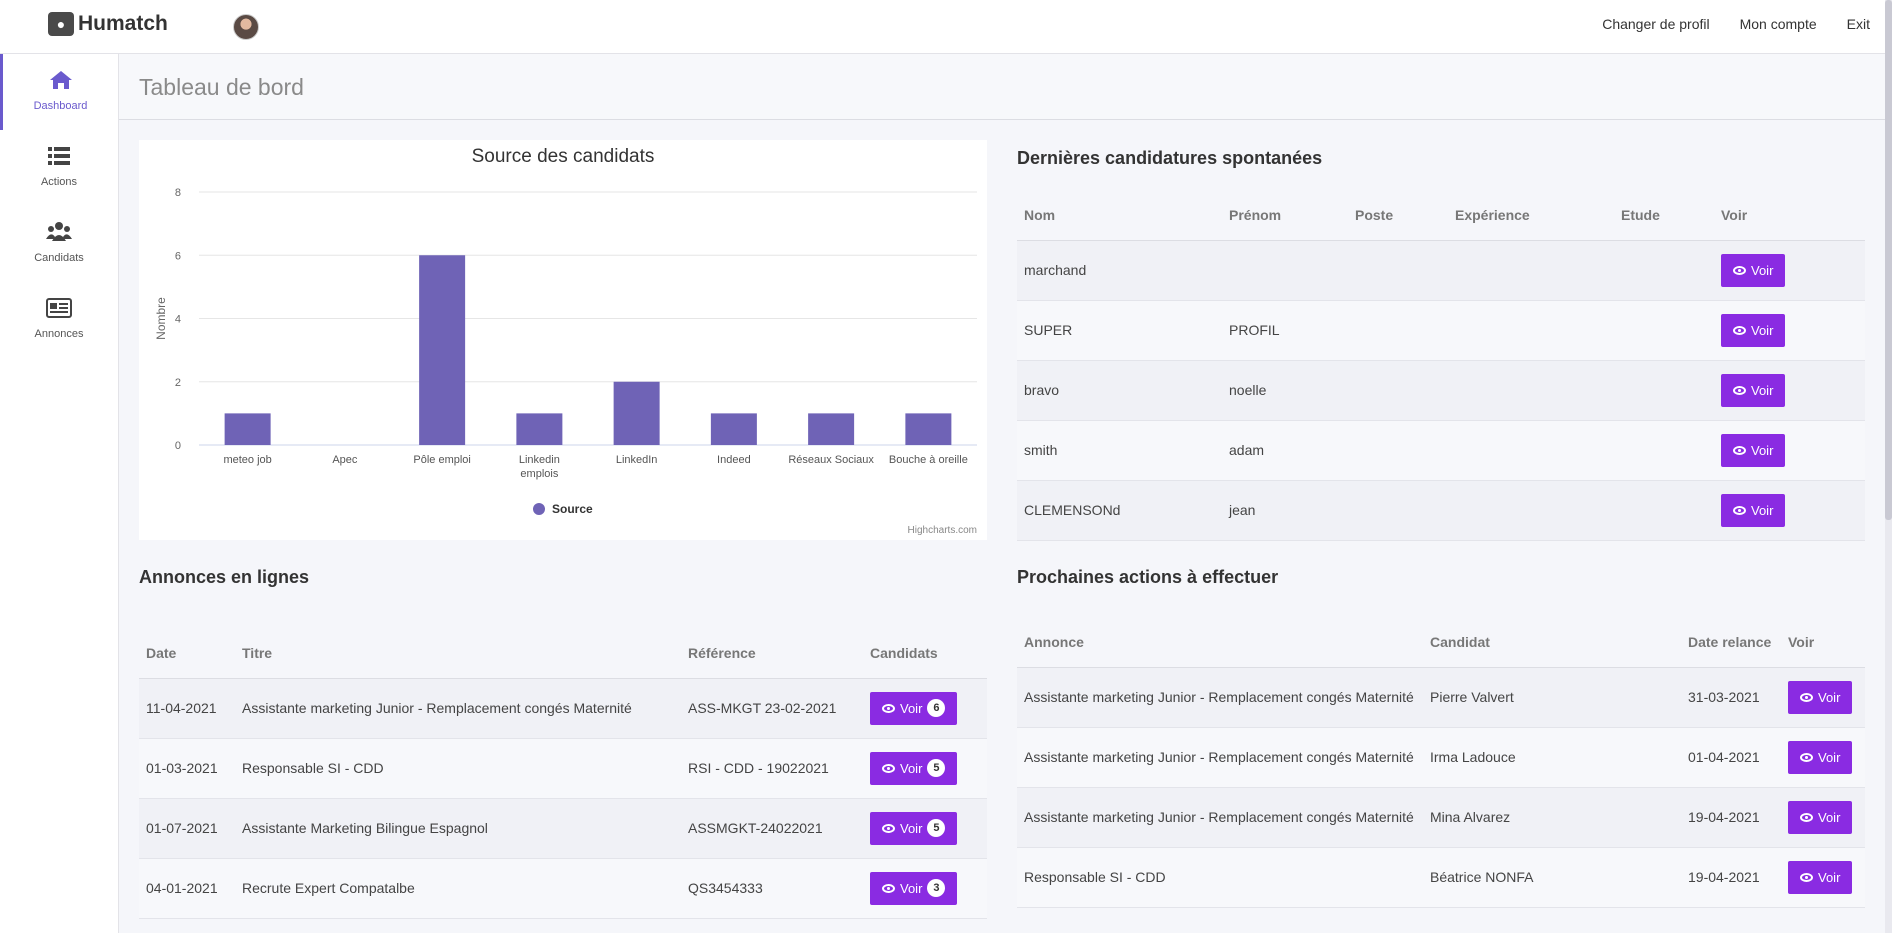 Image resolution: width=1892 pixels, height=933 pixels. Describe the element at coordinates (772, 708) in the screenshot. I see `cell-reference: ASS-MKGT 23-02-2021` at that location.